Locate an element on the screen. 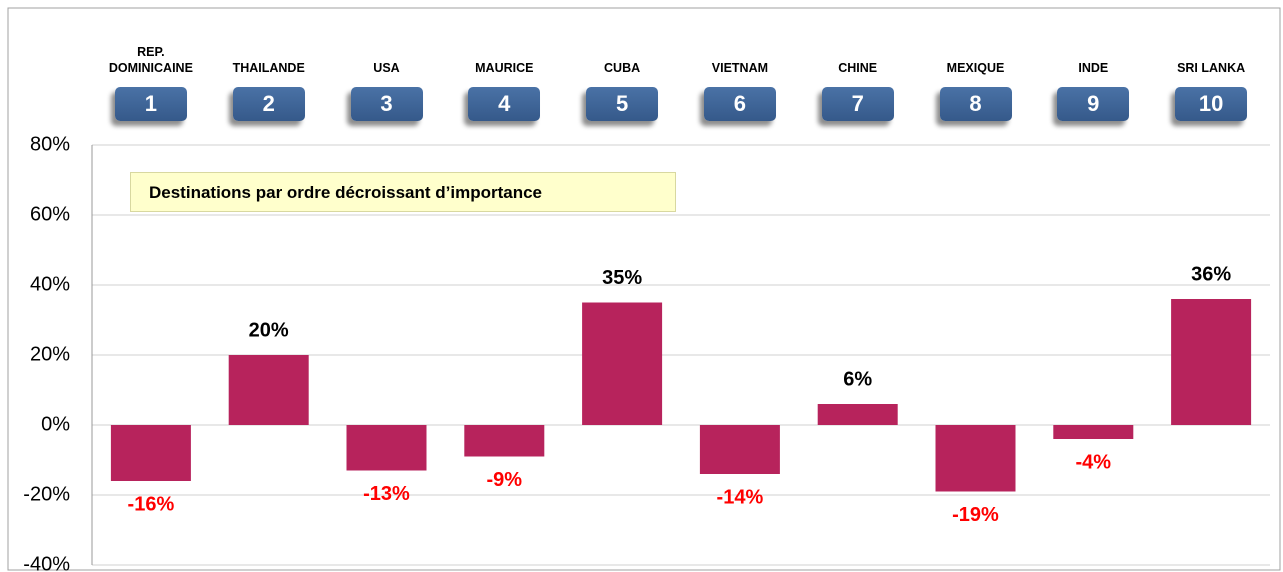  y-tick-label: 60% is located at coordinates (50, 214).